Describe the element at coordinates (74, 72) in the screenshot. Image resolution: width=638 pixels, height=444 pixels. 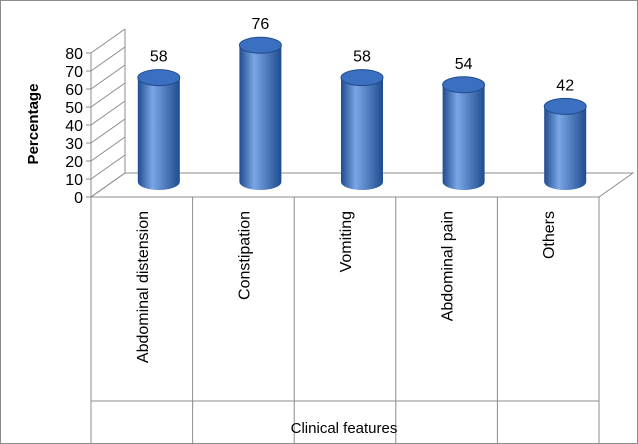
I see `y-tick-label: 70` at that location.